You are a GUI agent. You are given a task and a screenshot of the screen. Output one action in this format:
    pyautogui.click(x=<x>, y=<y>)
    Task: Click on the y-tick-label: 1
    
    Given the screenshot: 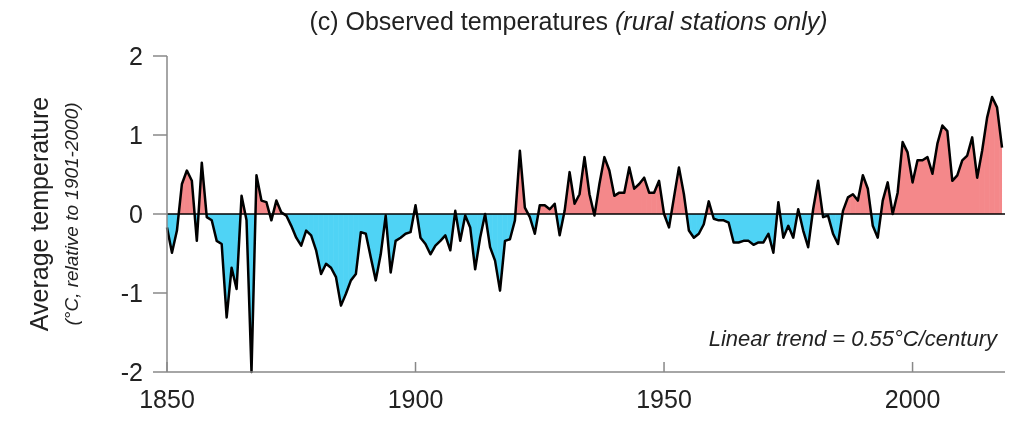 What is the action you would take?
    pyautogui.click(x=136, y=135)
    